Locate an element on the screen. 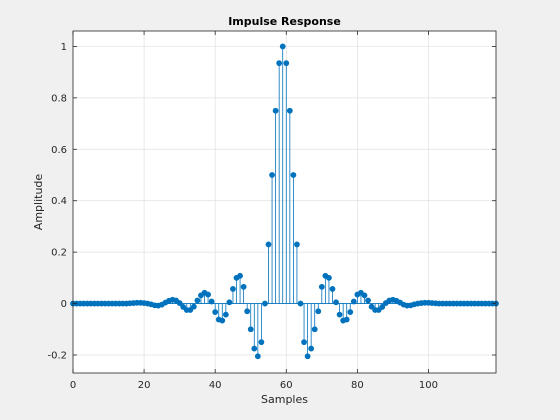 Image resolution: width=560 pixels, height=420 pixels. y-tick-label: 0.2 is located at coordinates (59, 253).